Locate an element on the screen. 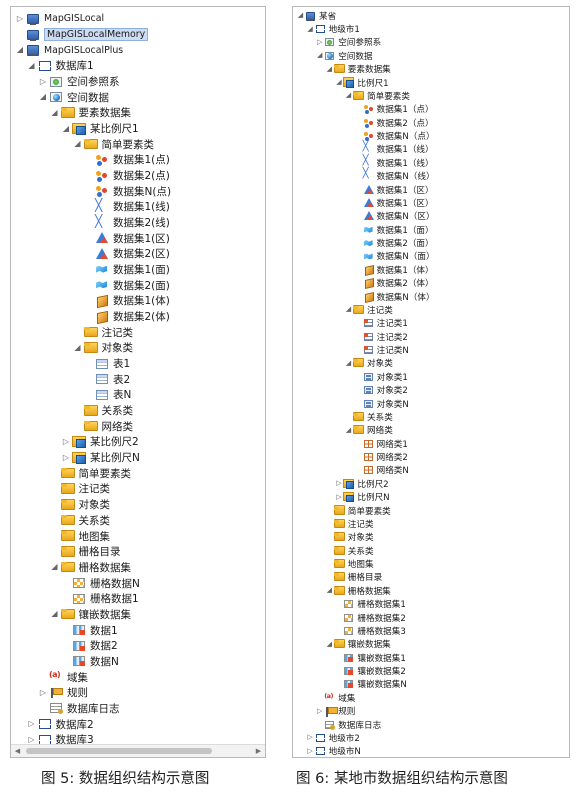  tree-node: ▷数据集1(区) is located at coordinates (138, 238).